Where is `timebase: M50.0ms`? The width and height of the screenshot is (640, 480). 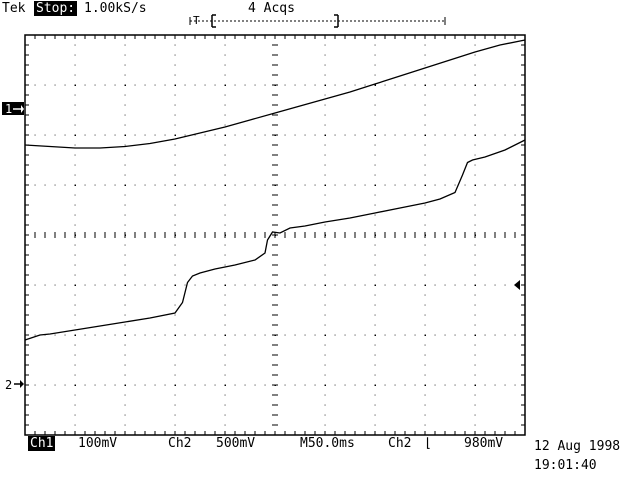
timebase: M50.0ms is located at coordinates (327, 443).